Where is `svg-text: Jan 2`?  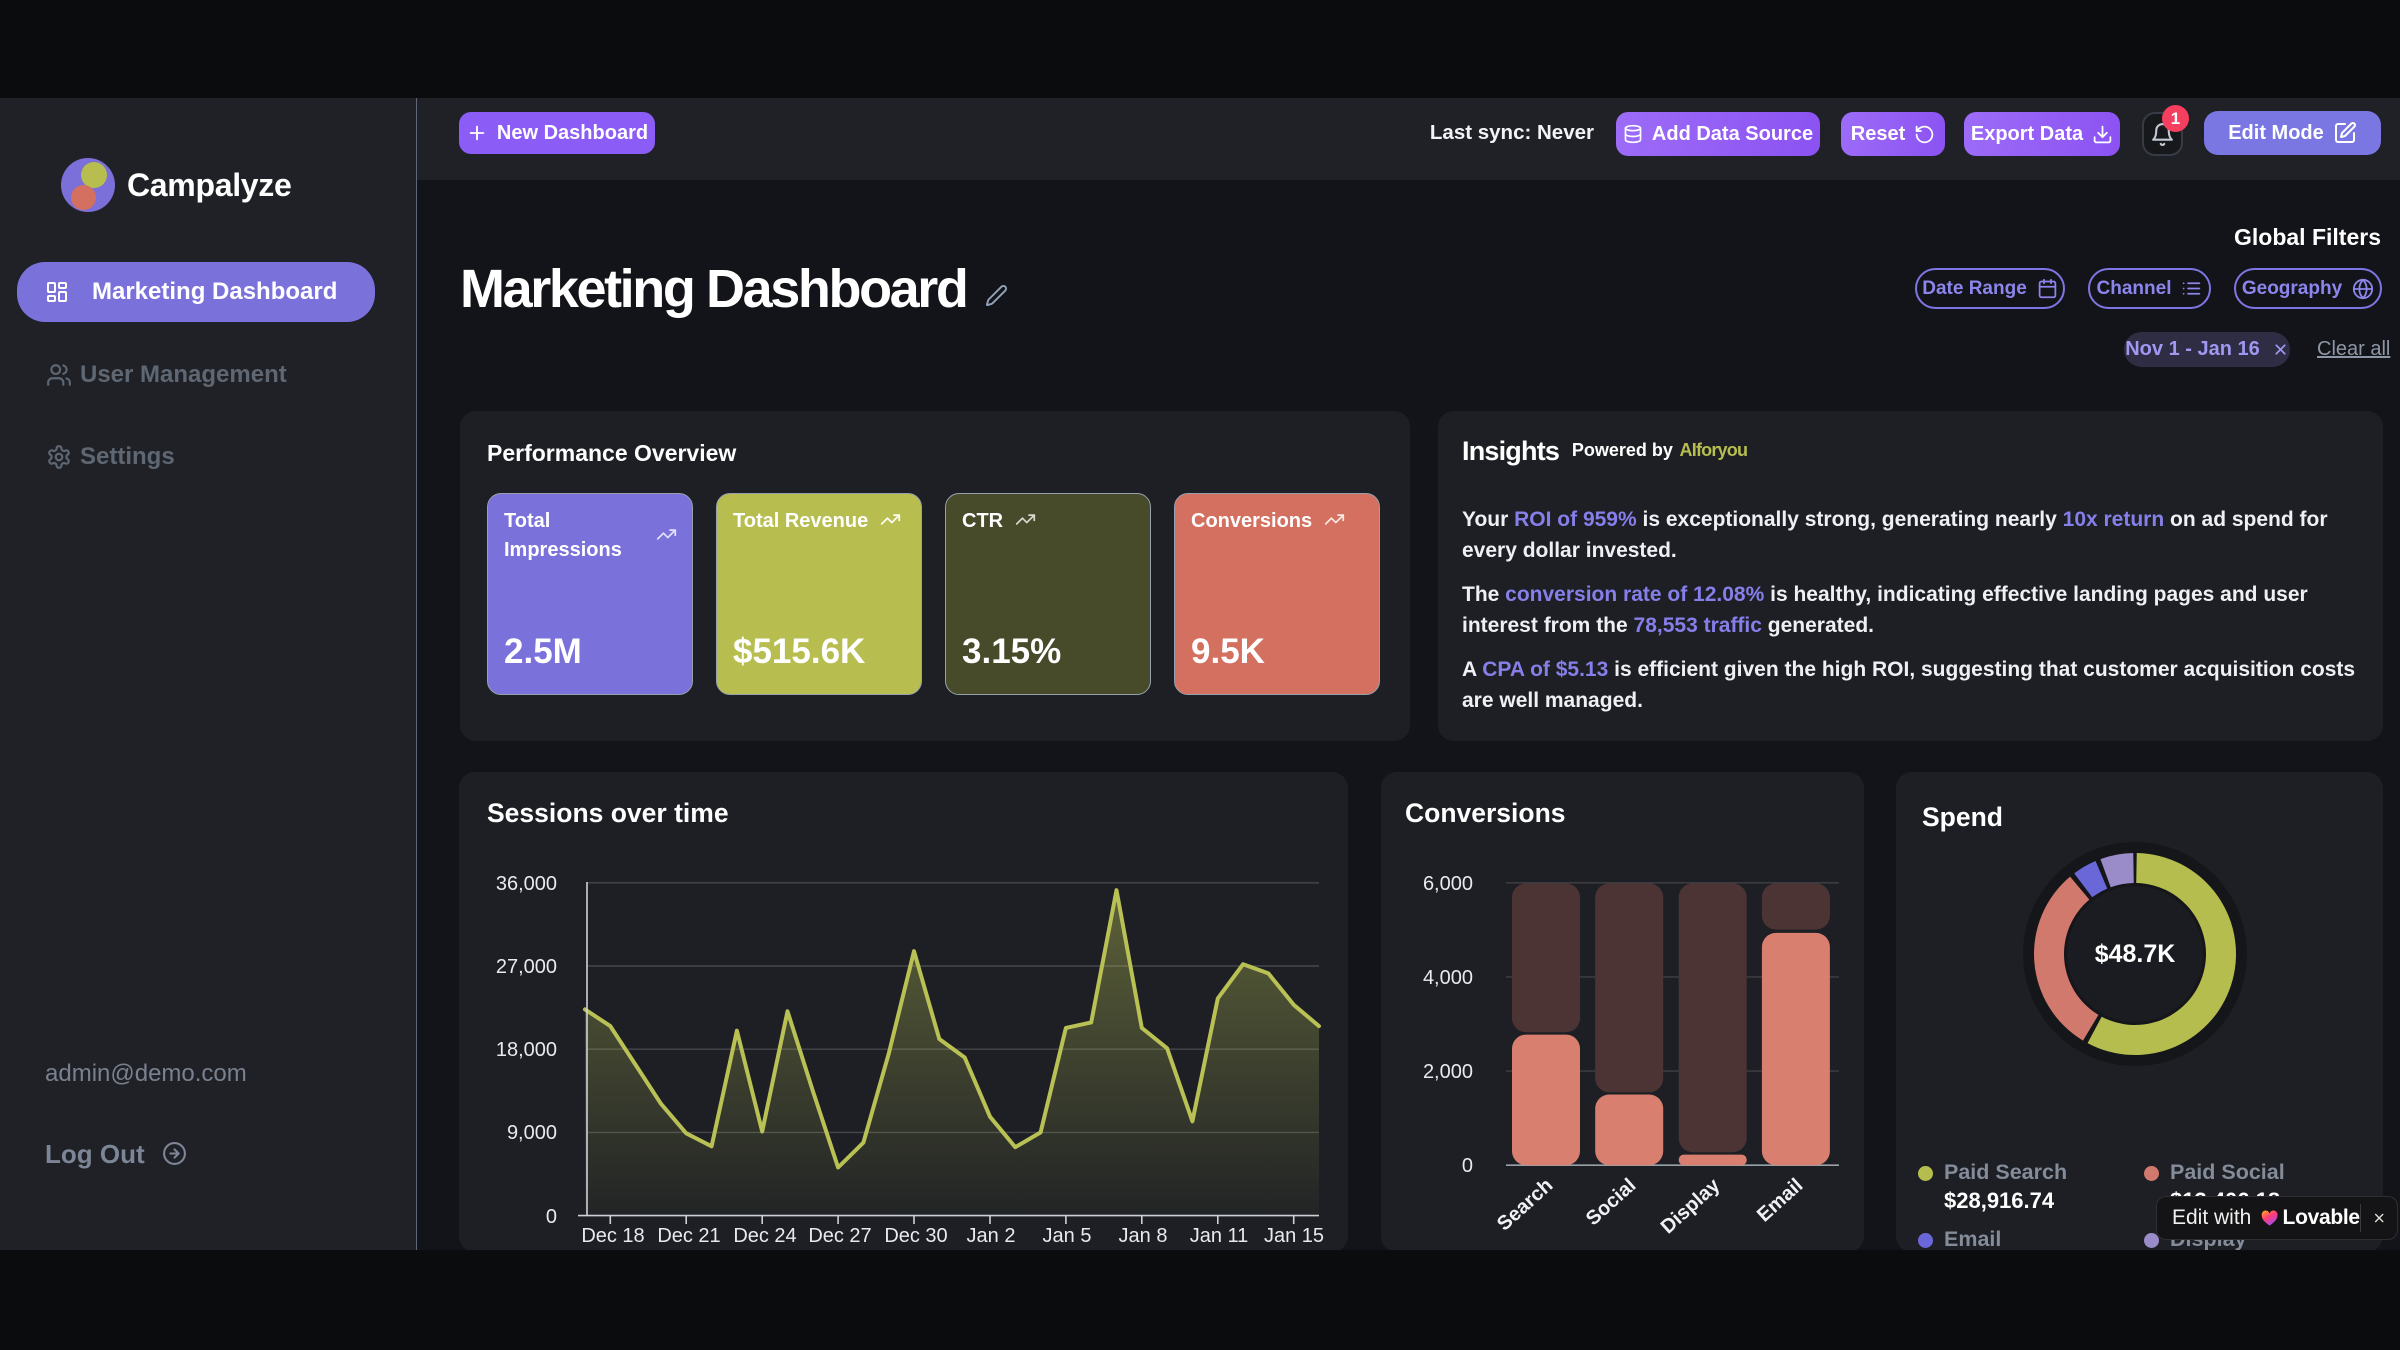
svg-text: Jan 2 is located at coordinates (991, 1236).